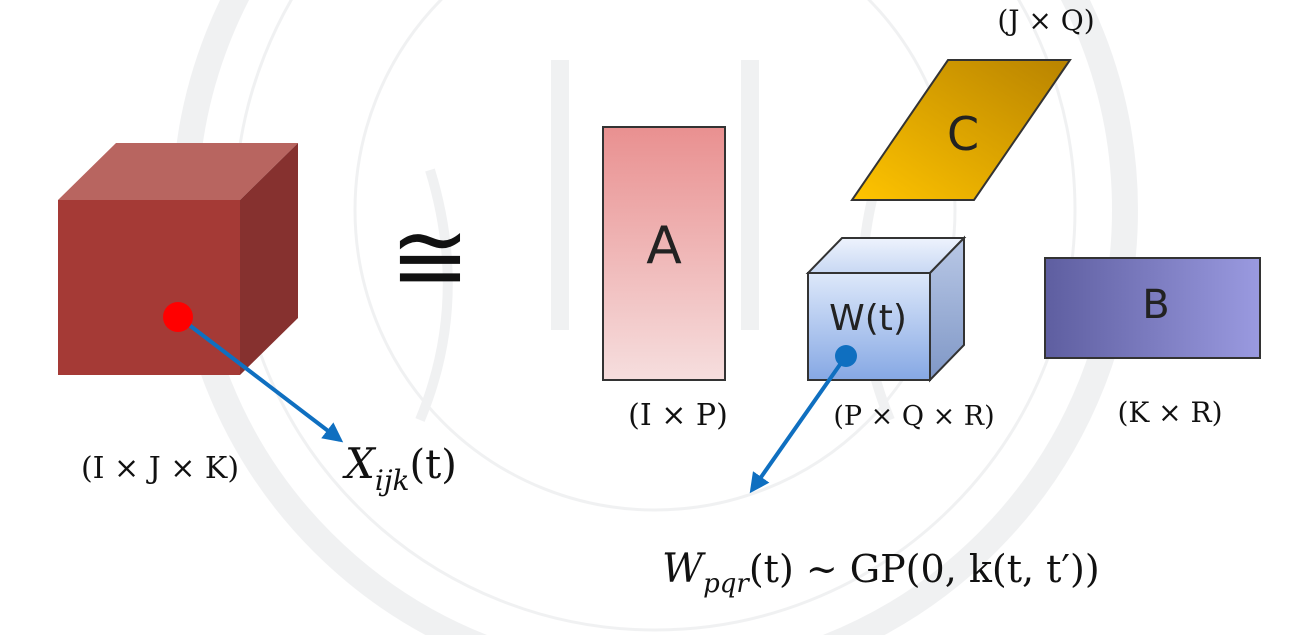  I want to click on core-w-dims-label: (P × Q × R), so click(913, 416).